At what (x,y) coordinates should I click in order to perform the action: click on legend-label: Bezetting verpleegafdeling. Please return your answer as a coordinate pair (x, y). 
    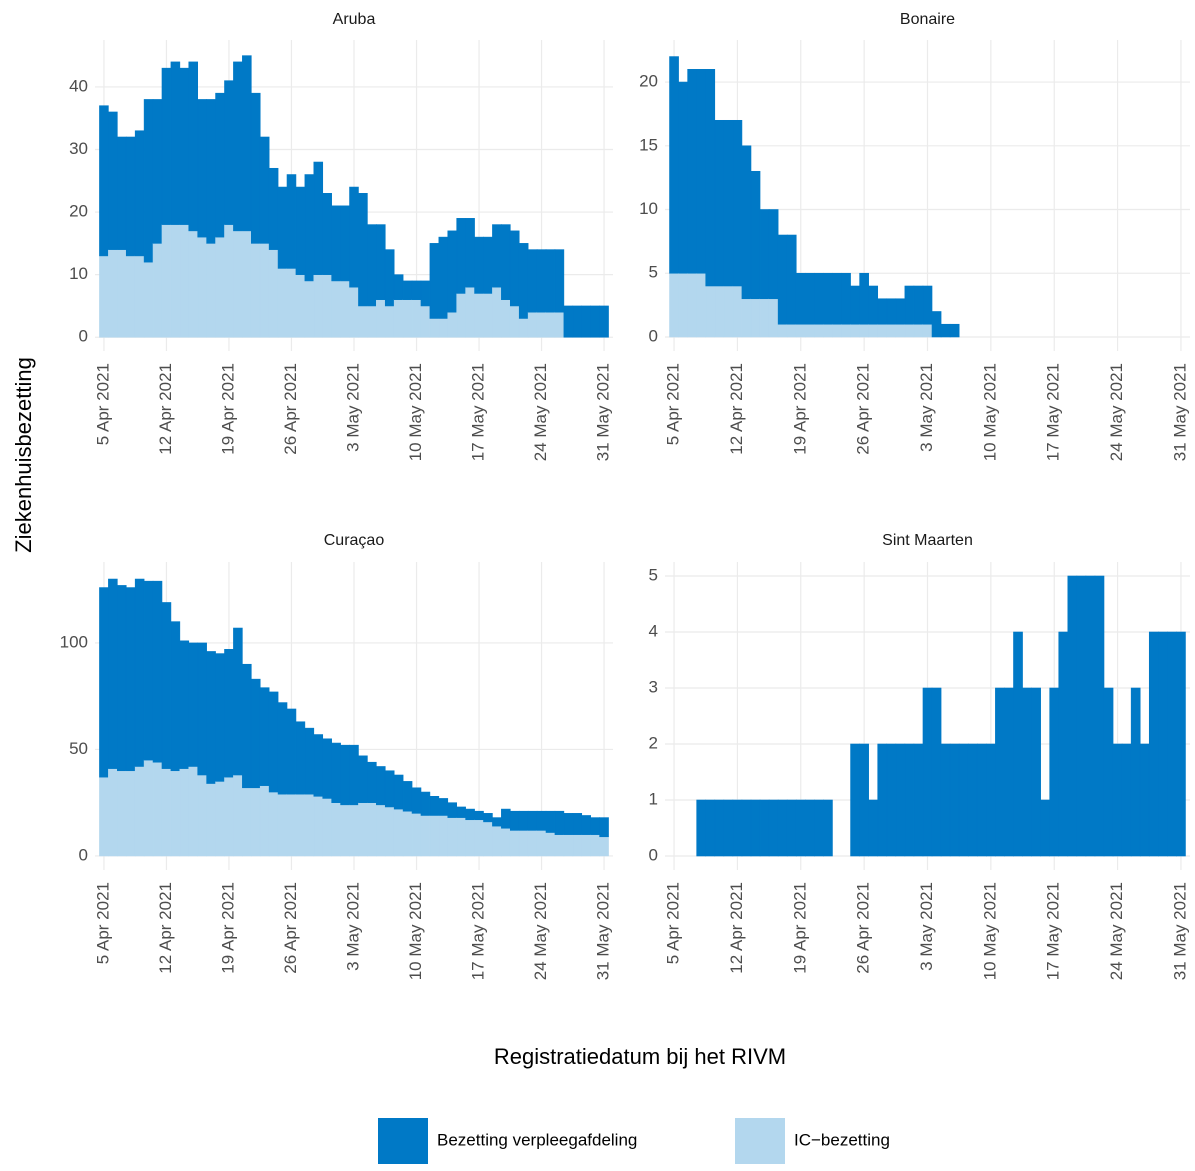
    Looking at the image, I should click on (537, 1139).